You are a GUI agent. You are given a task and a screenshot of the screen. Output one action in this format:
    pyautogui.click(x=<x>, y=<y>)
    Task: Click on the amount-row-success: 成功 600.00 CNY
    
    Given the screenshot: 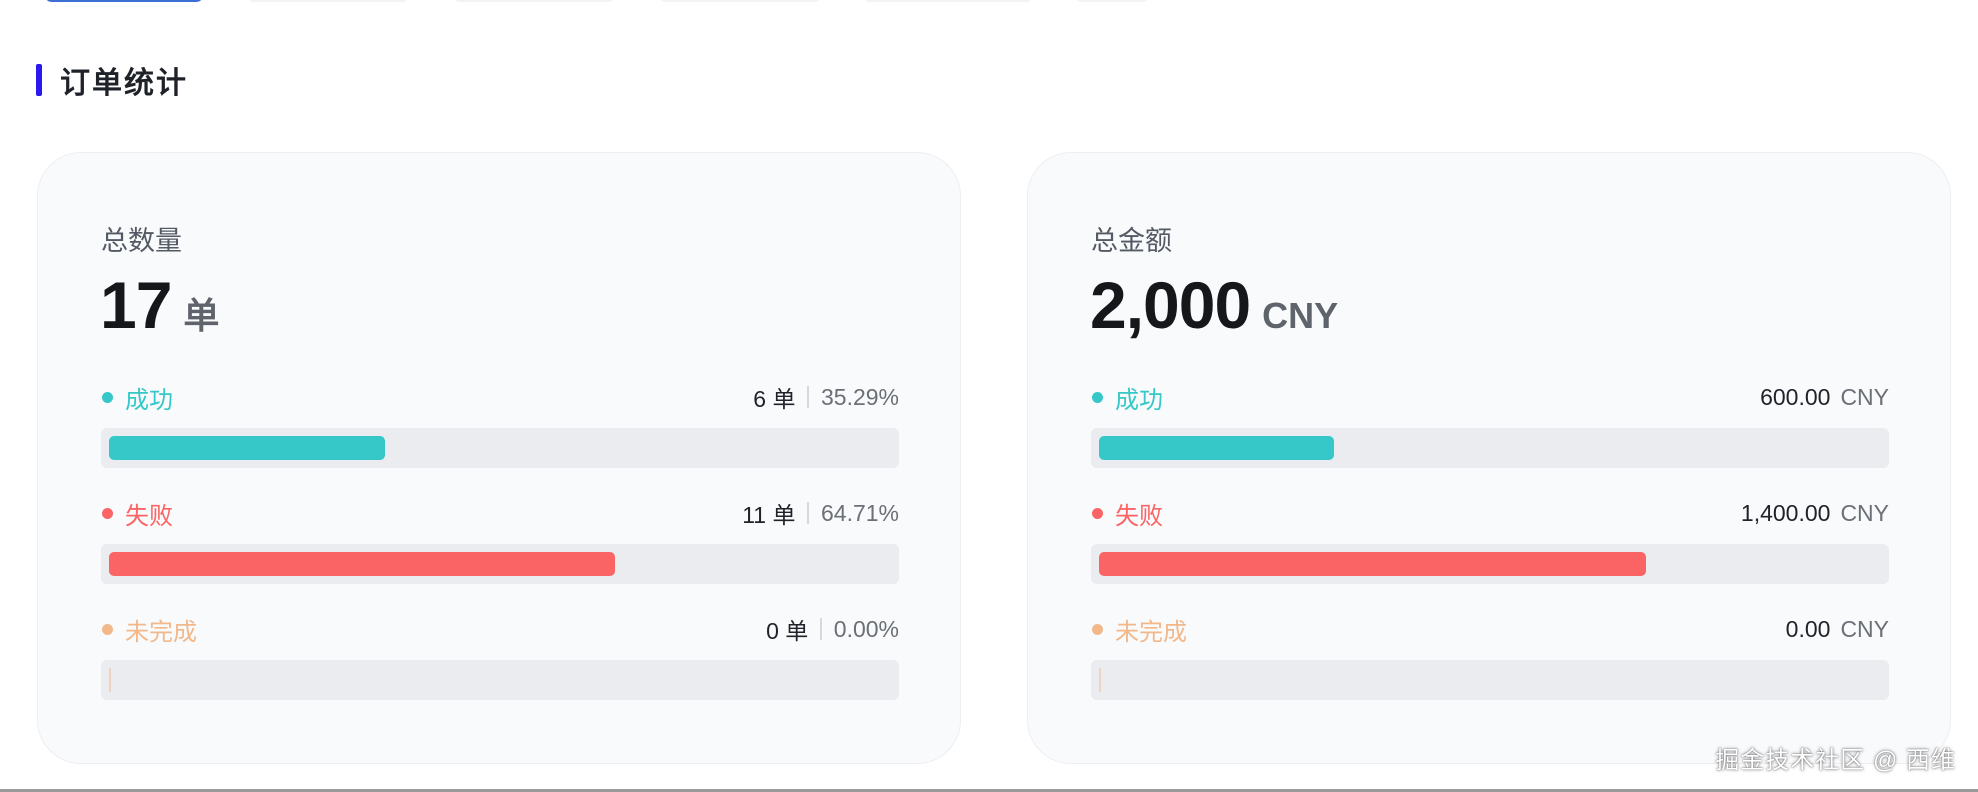 What is the action you would take?
    pyautogui.click(x=1490, y=424)
    